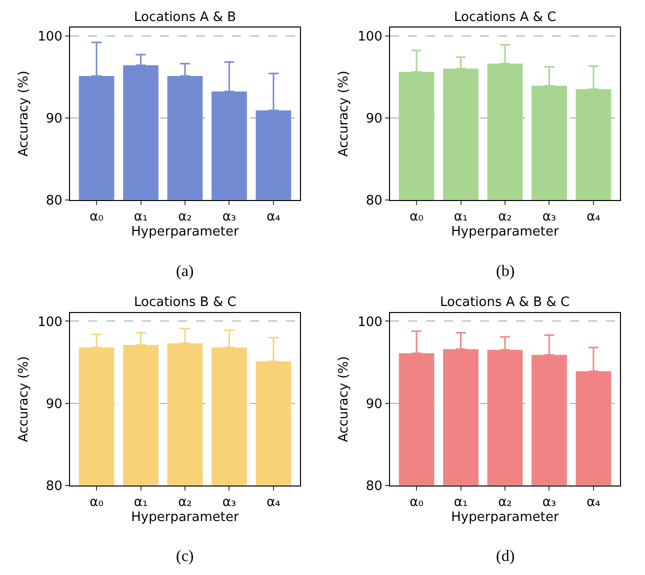 Image resolution: width=645 pixels, height=575 pixels. Describe the element at coordinates (505, 302) in the screenshot. I see `chart-title: Locations A & B & C` at that location.